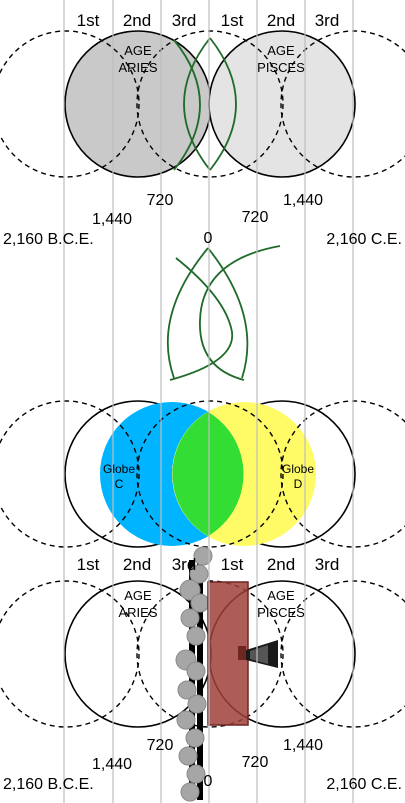 This screenshot has height=803, width=405. I want to click on bottom-col-6: 3rd, so click(327, 564).